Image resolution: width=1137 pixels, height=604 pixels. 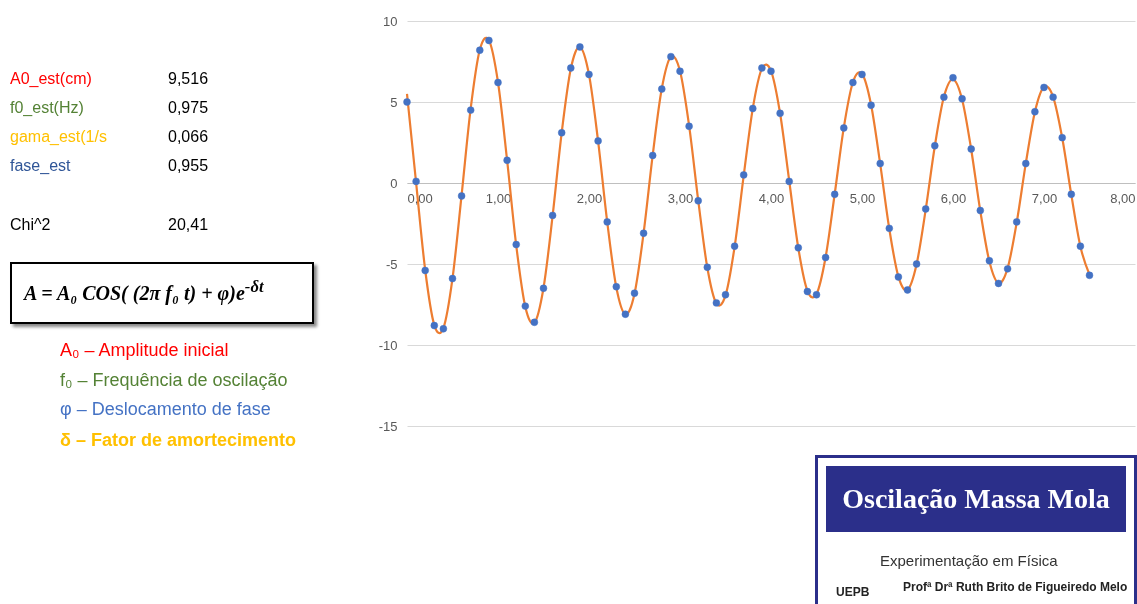 I want to click on y-tick-label: 10, so click(x=390, y=21).